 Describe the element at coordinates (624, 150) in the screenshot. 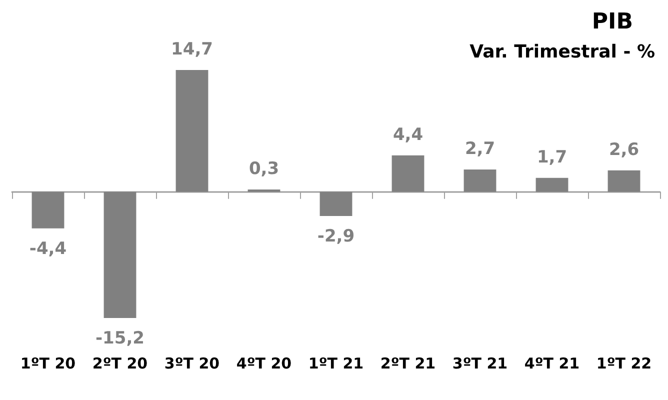

I see `data-label: 2,6` at that location.